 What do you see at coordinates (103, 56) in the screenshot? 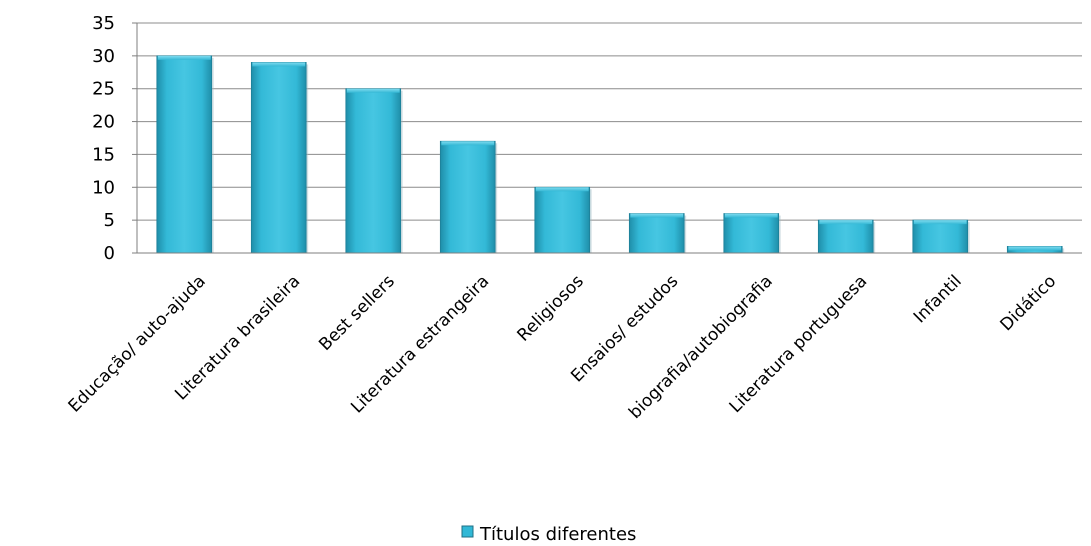
I see `y-tick-label: 30` at bounding box center [103, 56].